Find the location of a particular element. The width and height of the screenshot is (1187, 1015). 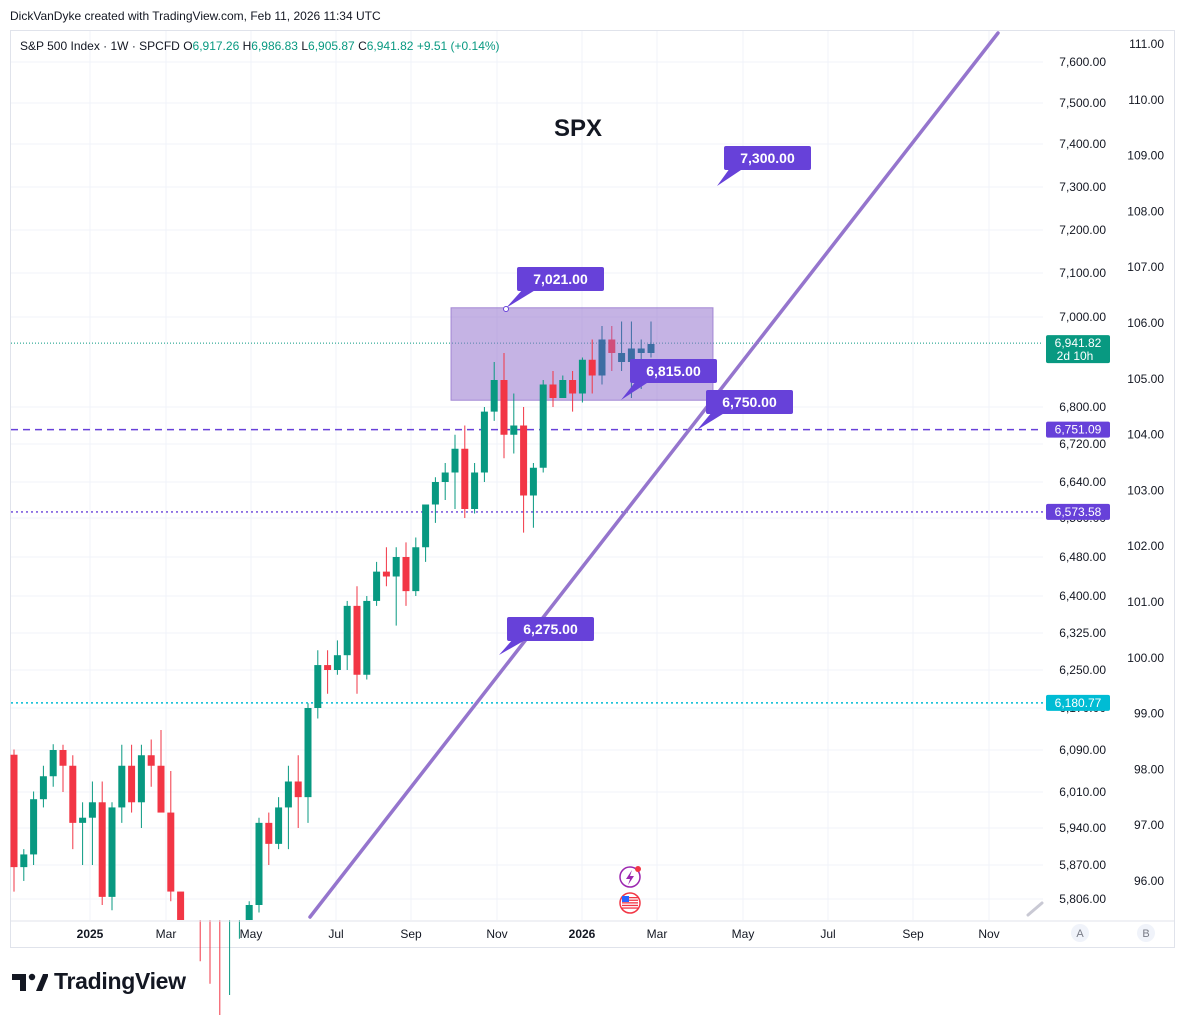

event-dot is located at coordinates (638, 869).